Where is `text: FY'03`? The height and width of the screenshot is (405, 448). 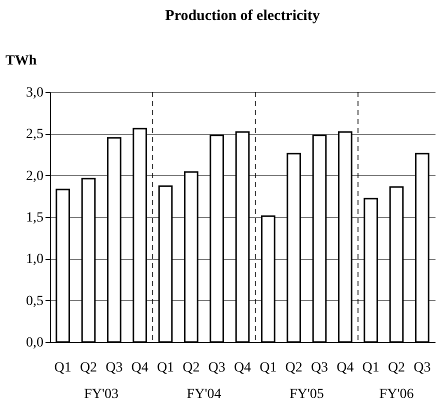
text: FY'03 is located at coordinates (101, 394).